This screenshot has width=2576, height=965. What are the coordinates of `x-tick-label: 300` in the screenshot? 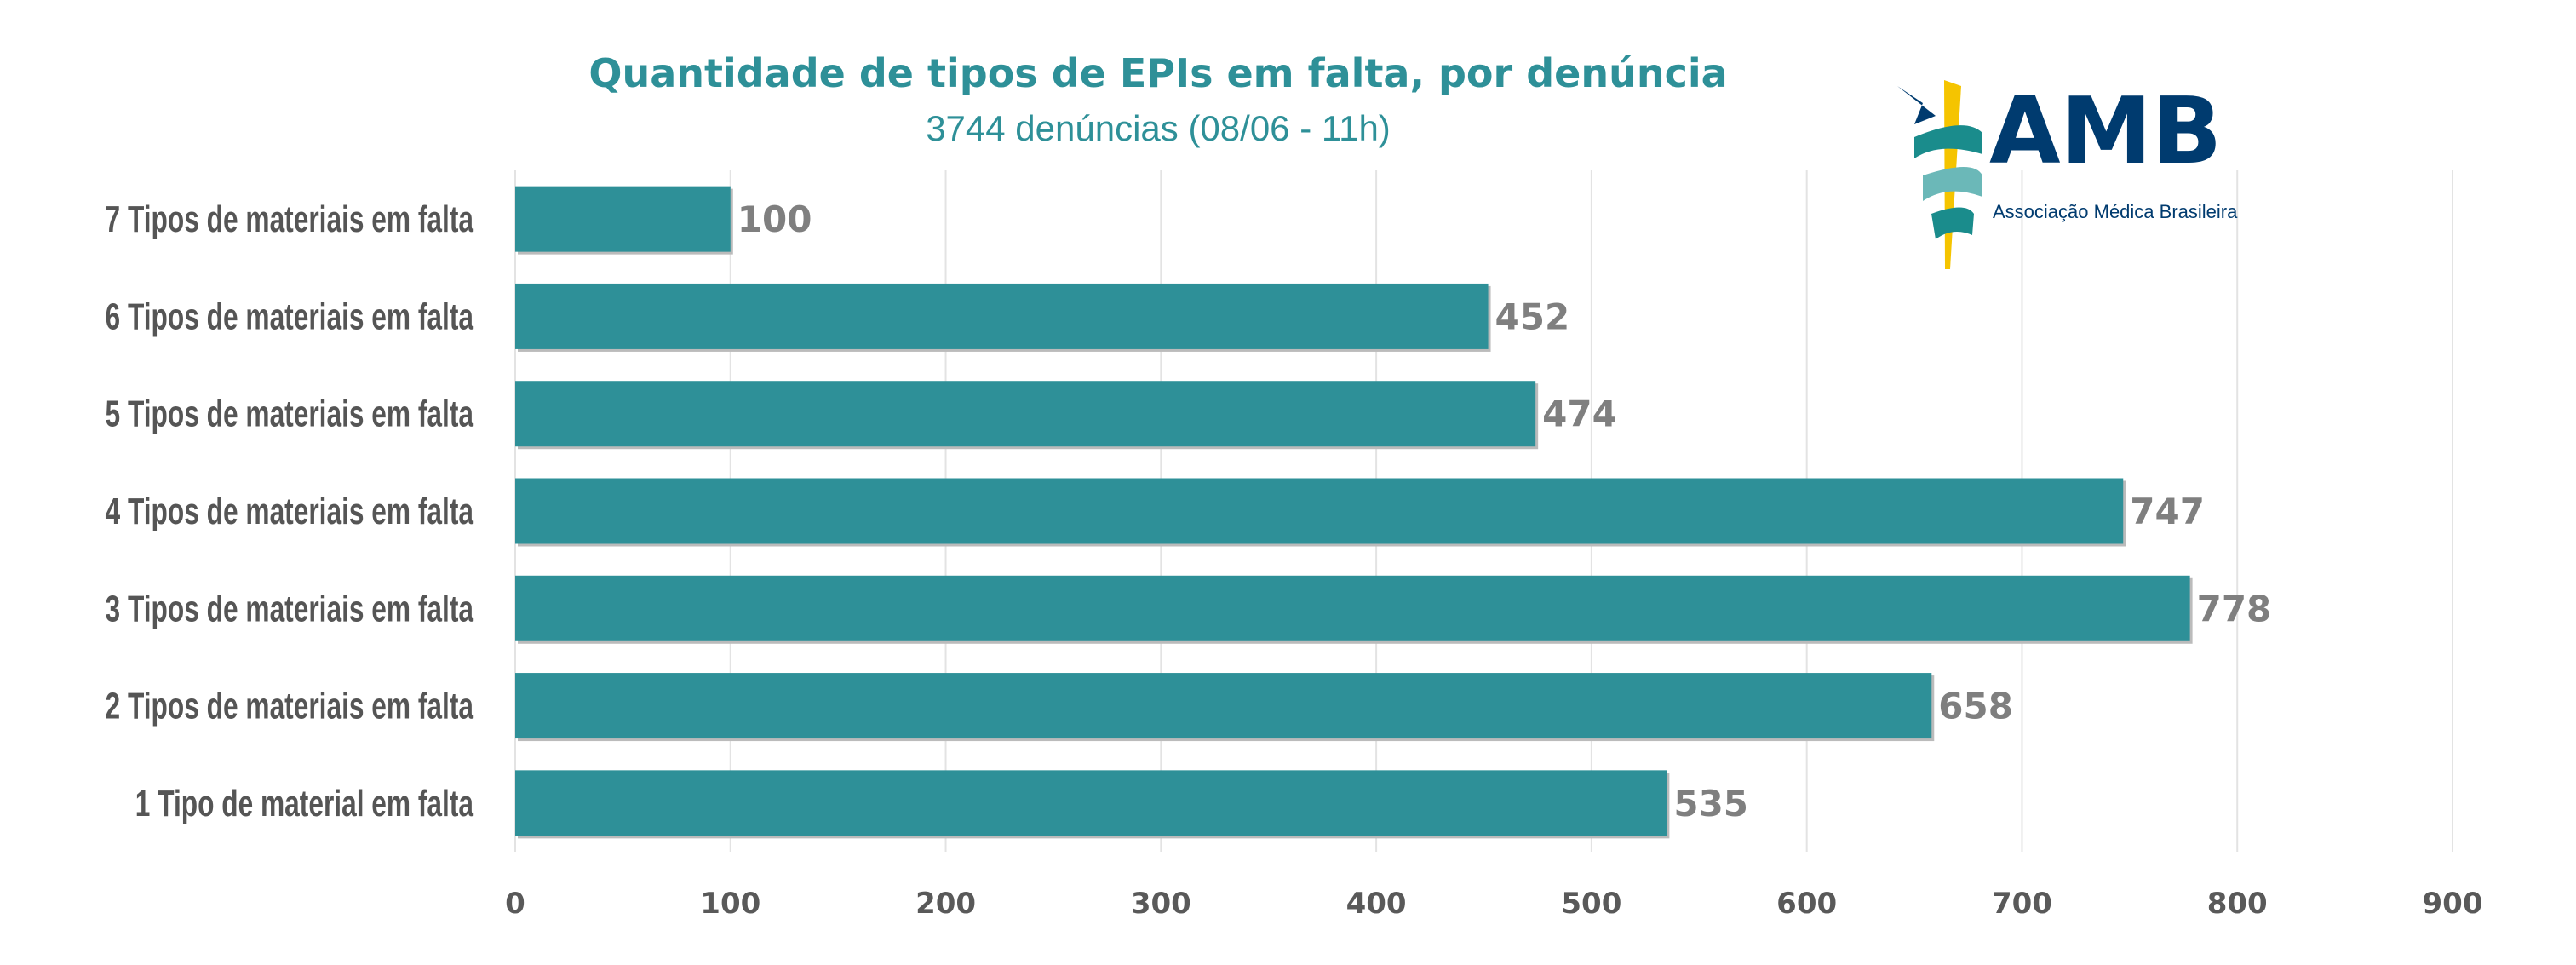 It's located at (1161, 904).